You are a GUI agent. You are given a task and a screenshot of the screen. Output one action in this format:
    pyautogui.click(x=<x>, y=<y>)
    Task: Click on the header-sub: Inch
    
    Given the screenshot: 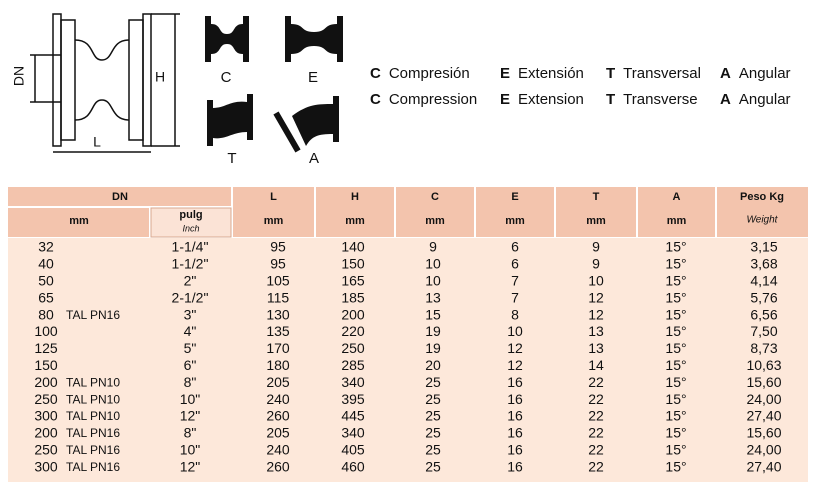 What is the action you would take?
    pyautogui.click(x=190, y=228)
    